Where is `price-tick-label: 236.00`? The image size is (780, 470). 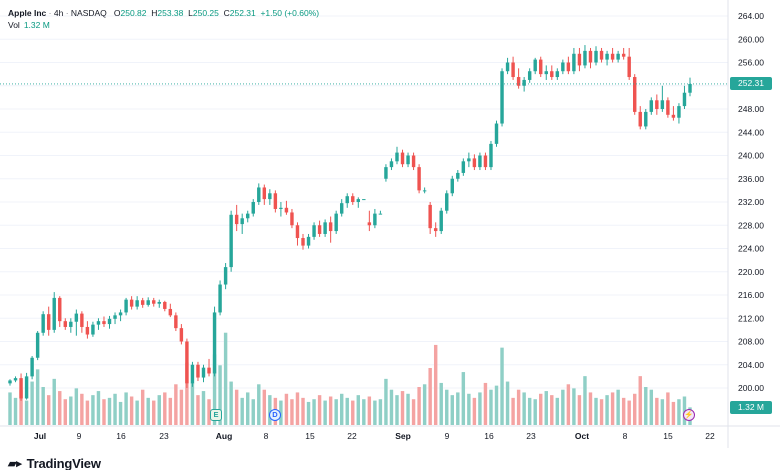
price-tick-label: 236.00 is located at coordinates (751, 179).